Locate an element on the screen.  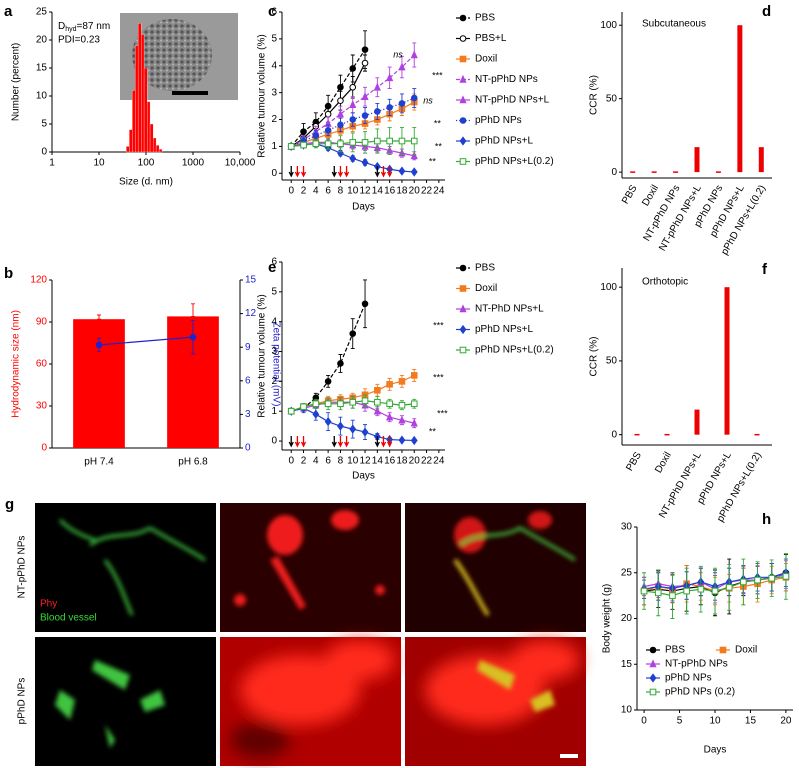
x-axis-label: Days is located at coordinates (715, 750).